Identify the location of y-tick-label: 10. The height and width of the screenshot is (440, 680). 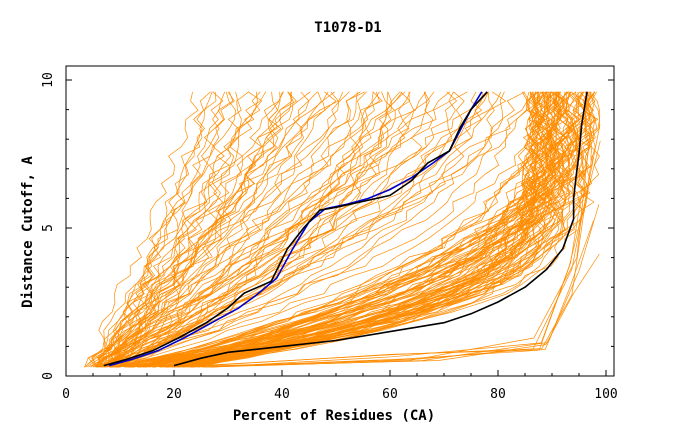
(48, 80).